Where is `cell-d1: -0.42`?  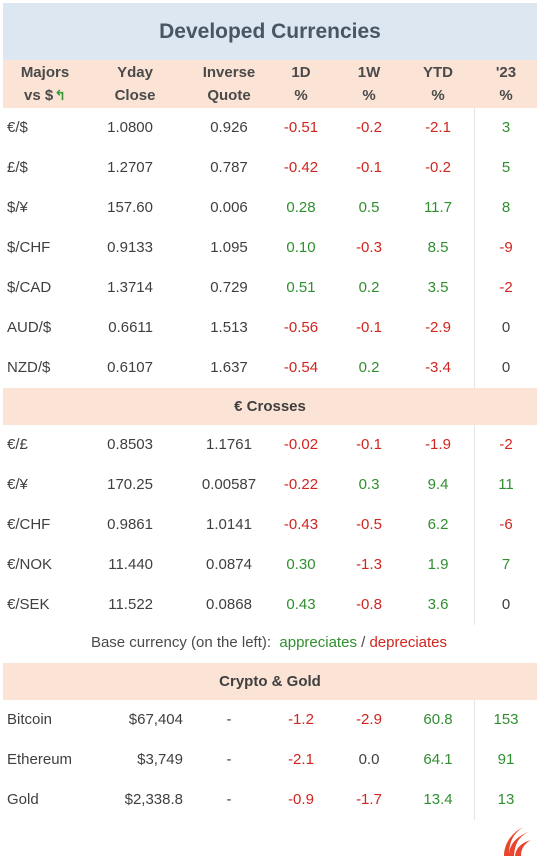 cell-d1: -0.42 is located at coordinates (301, 167).